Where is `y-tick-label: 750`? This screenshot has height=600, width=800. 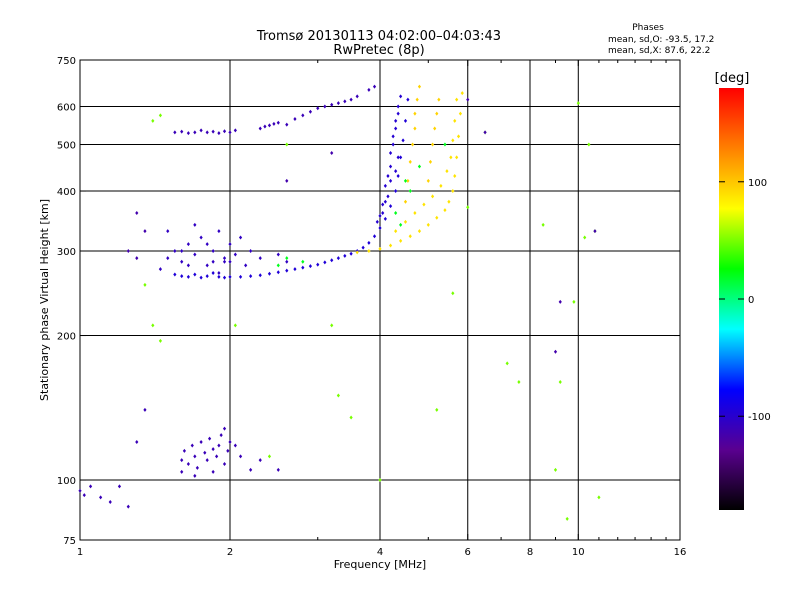 y-tick-label: 750 is located at coordinates (66, 61).